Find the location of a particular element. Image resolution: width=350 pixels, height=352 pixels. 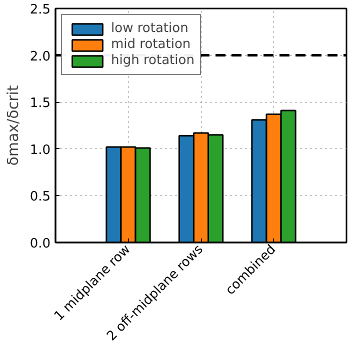

y-tick-label: 1.5 is located at coordinates (40, 104).